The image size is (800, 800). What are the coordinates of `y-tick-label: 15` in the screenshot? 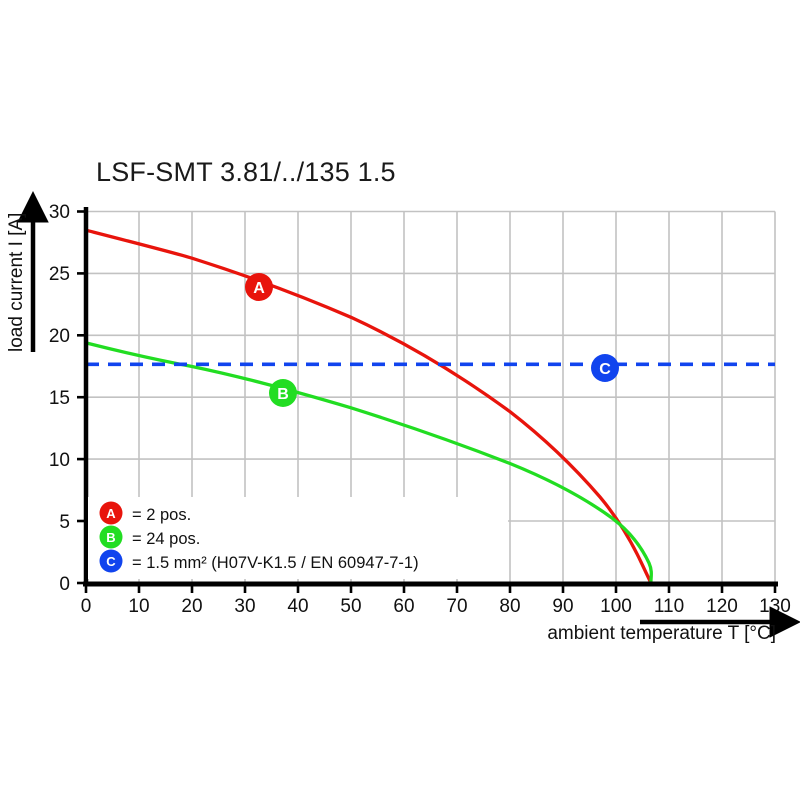 It's located at (59, 398).